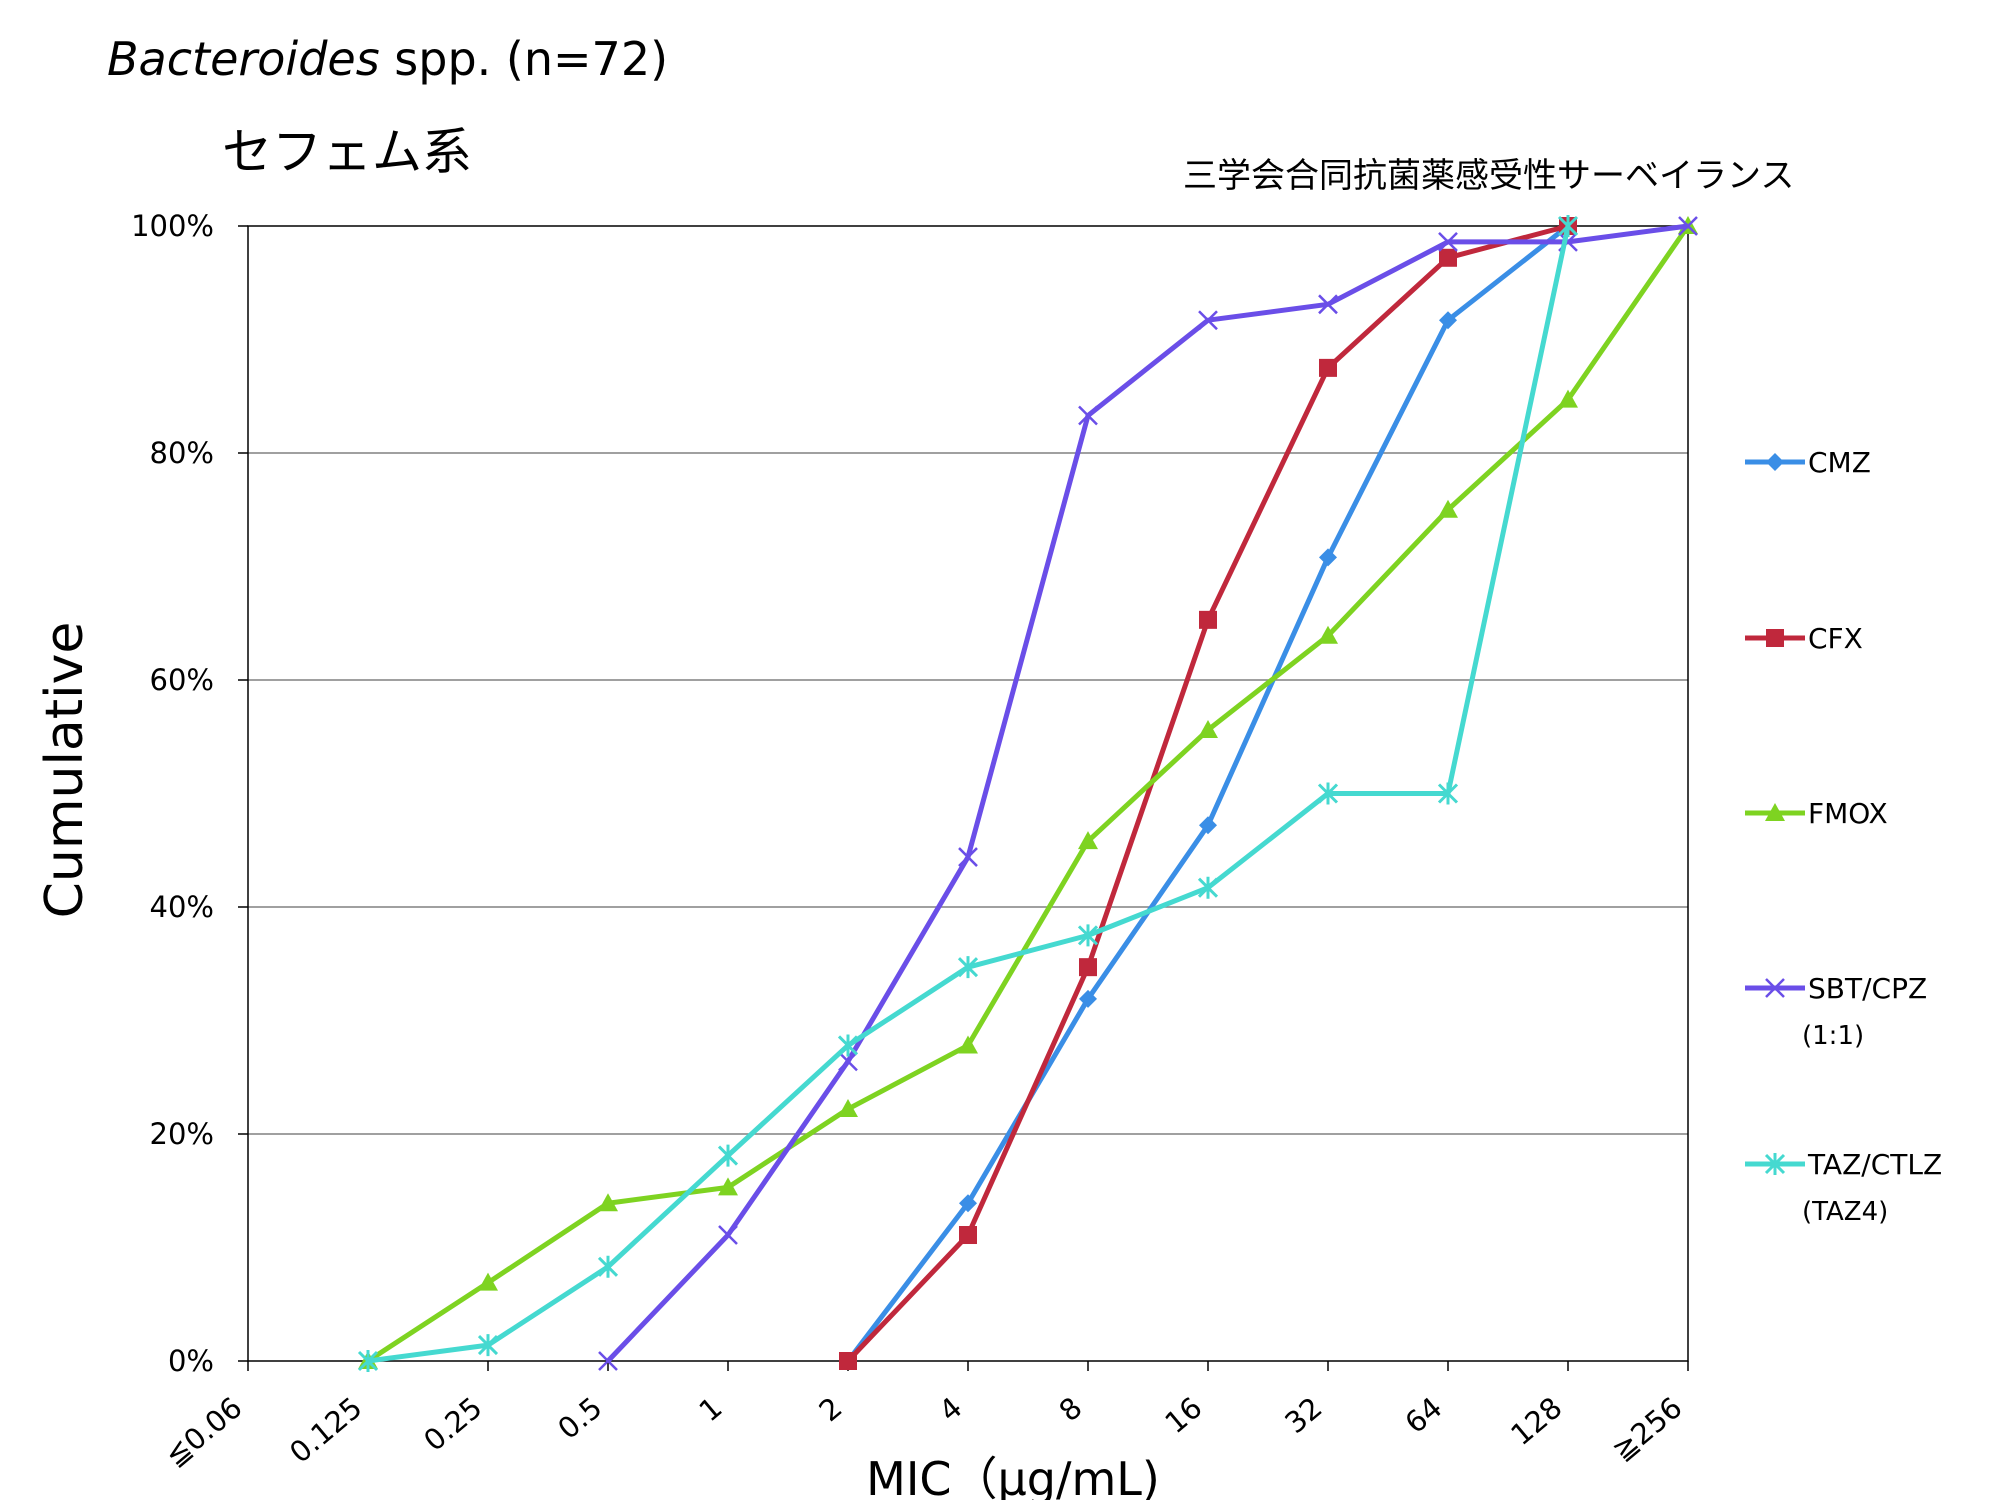  Describe the element at coordinates (1833, 1036) in the screenshot. I see `legend-sublabel: (1:1)` at that location.